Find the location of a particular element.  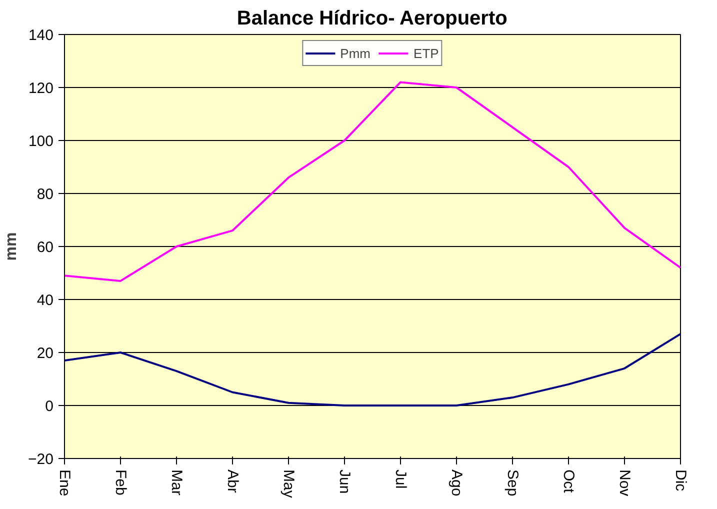

line-series is located at coordinates (372, 369).